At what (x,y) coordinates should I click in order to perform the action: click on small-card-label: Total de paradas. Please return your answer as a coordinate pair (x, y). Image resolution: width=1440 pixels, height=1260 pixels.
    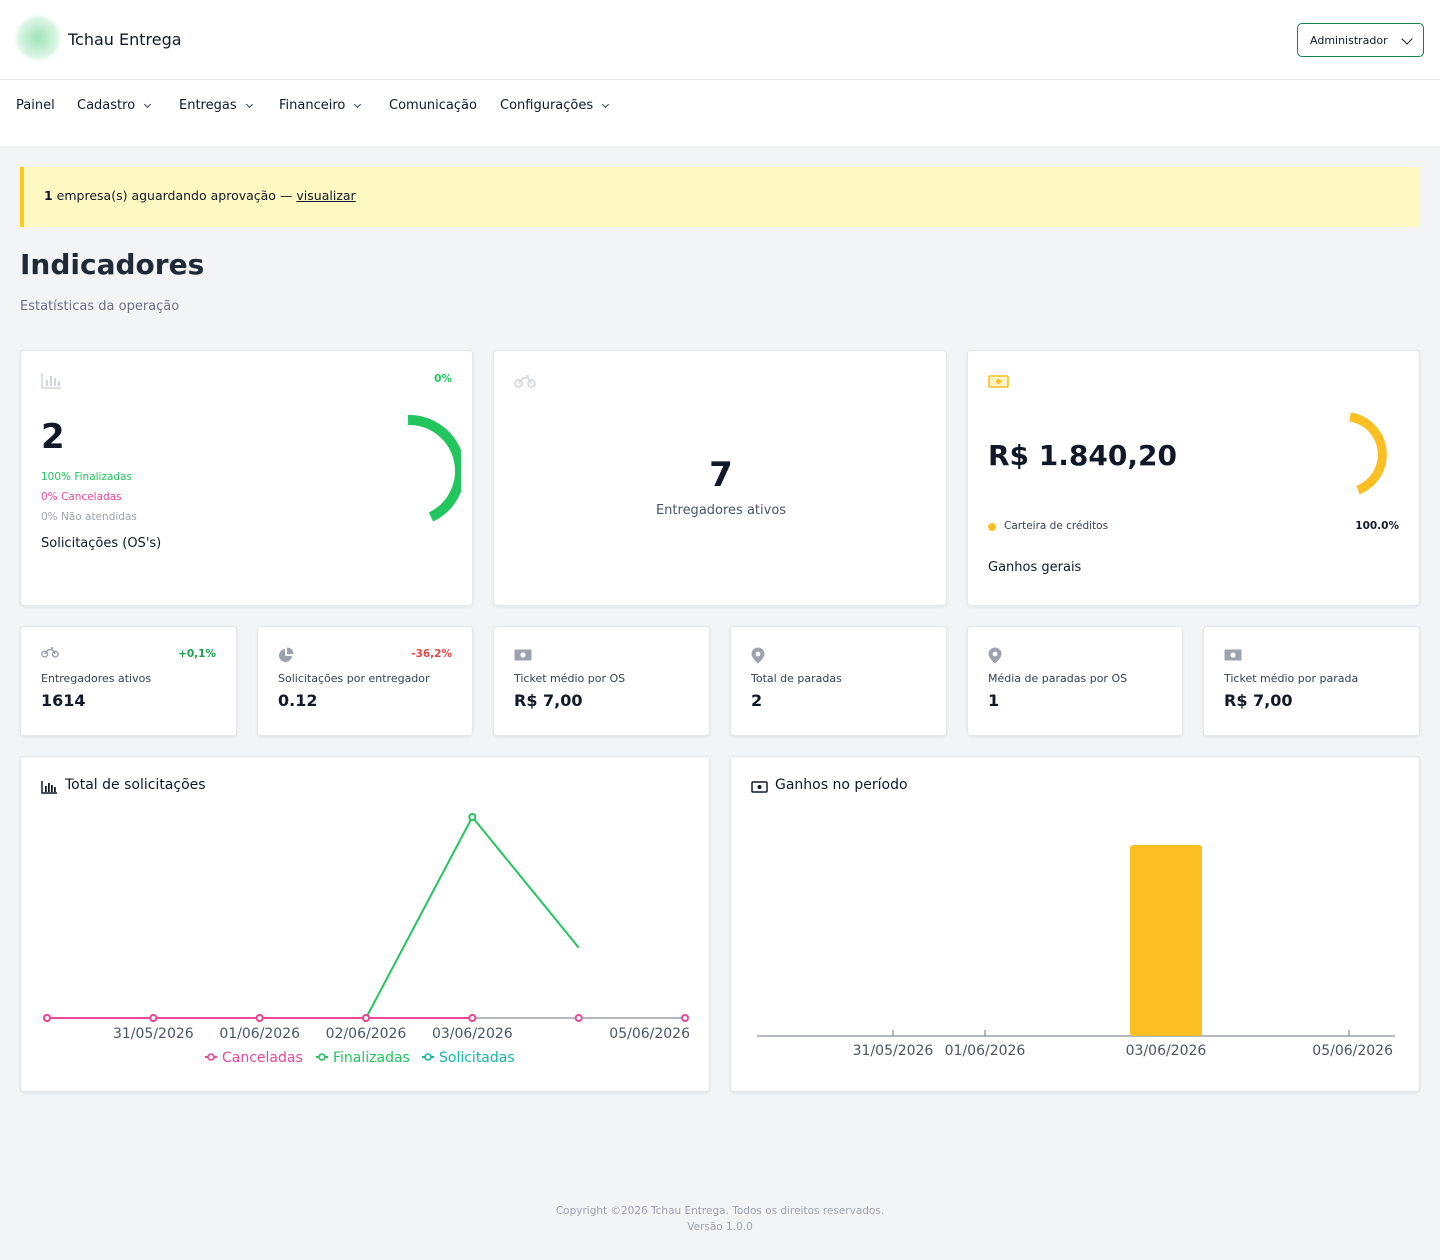
    Looking at the image, I should click on (796, 678).